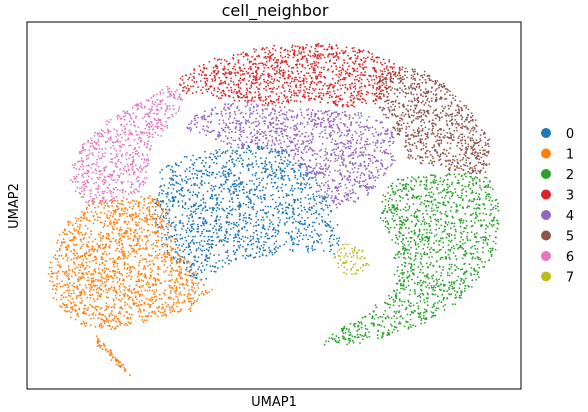 The width and height of the screenshot is (588, 412). Describe the element at coordinates (275, 11) in the screenshot. I see `chart-title: cell_neighbor` at that location.